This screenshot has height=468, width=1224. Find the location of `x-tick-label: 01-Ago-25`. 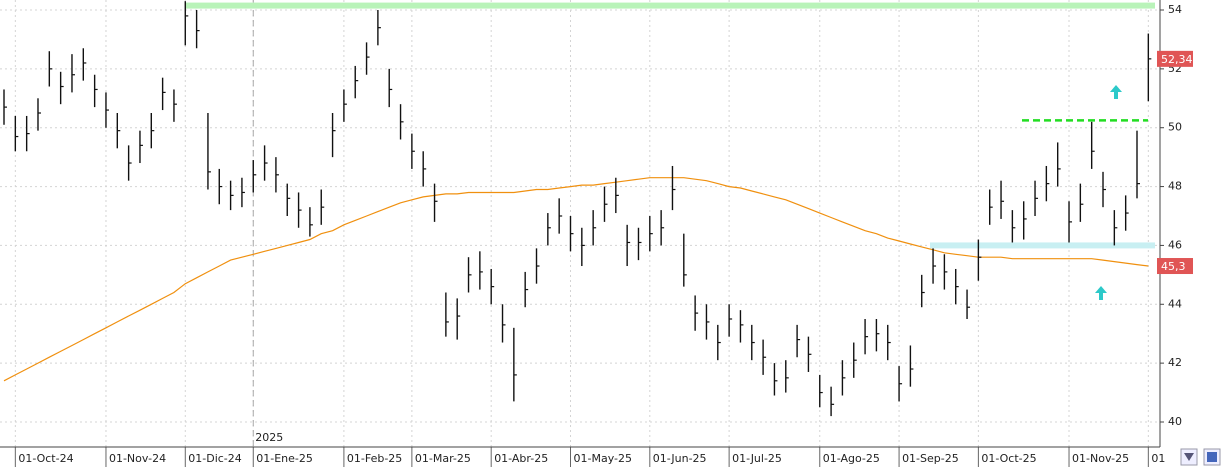

x-tick-label: 01-Ago-25 is located at coordinates (851, 458).